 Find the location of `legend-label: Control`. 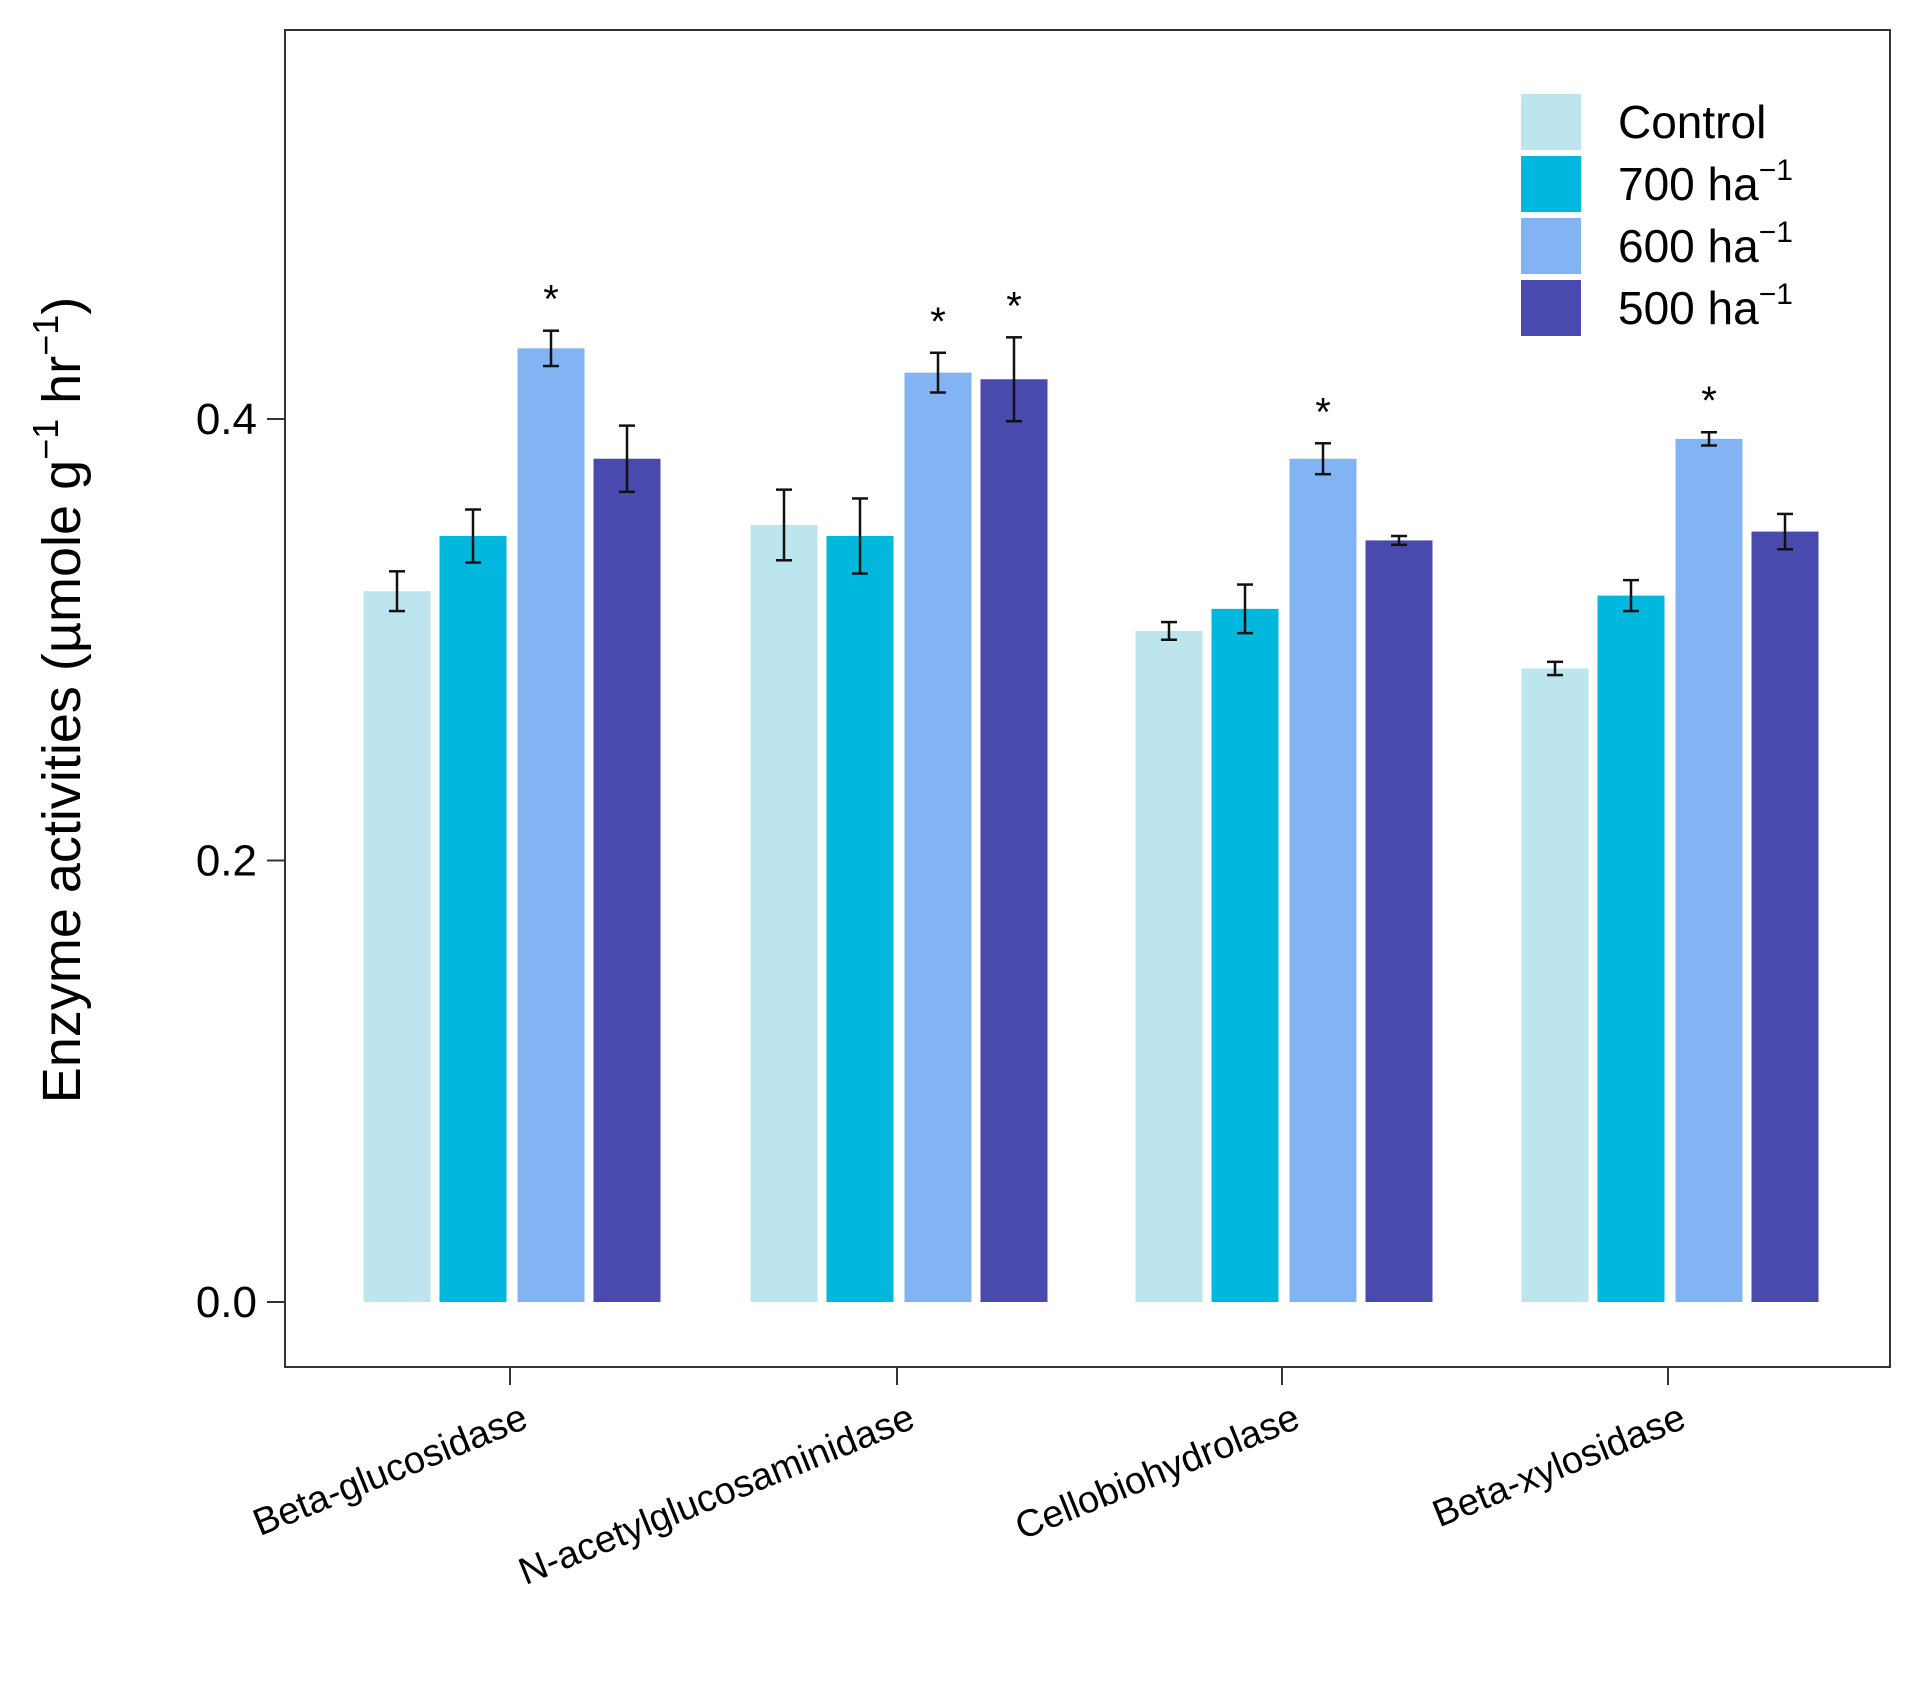

legend-label: Control is located at coordinates (1692, 122).